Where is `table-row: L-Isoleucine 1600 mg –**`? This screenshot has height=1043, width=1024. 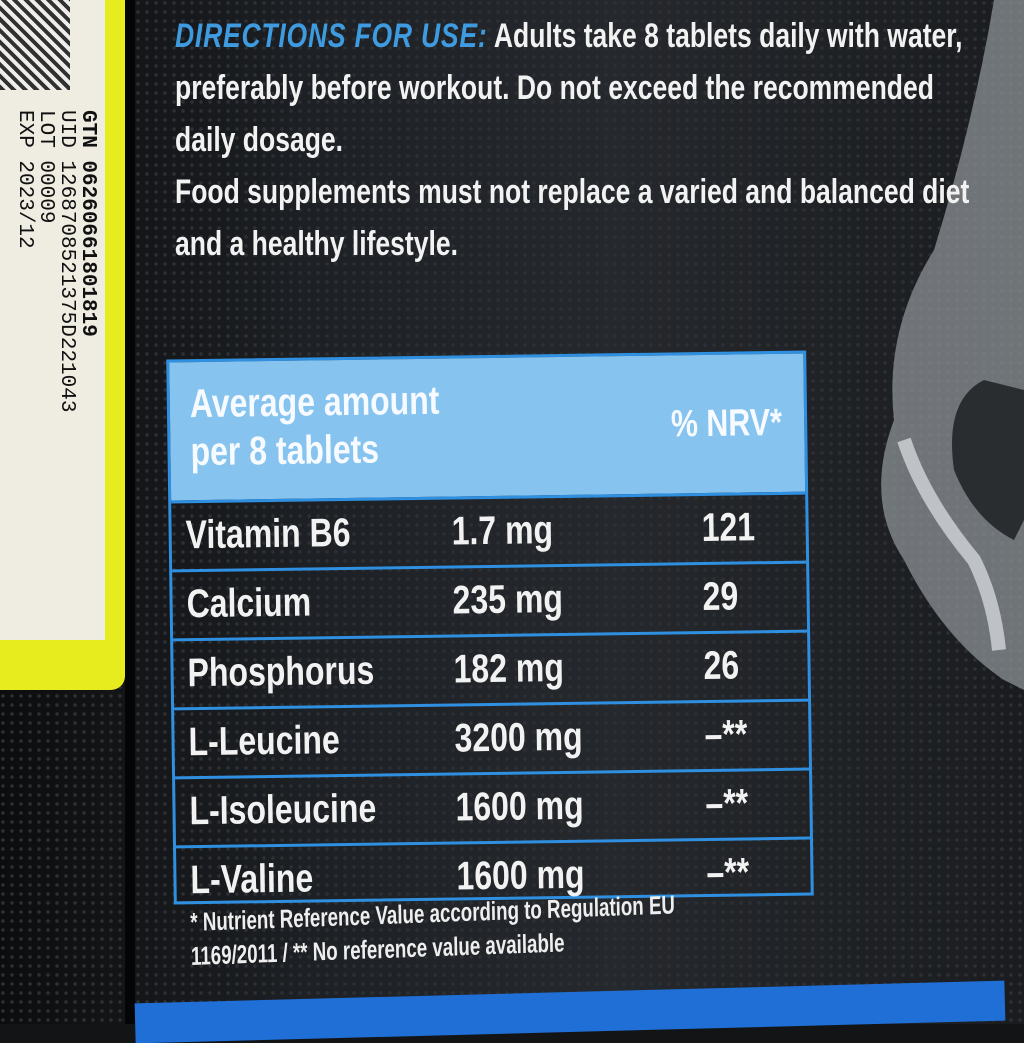 table-row: L-Isoleucine 1600 mg –** is located at coordinates (492, 806).